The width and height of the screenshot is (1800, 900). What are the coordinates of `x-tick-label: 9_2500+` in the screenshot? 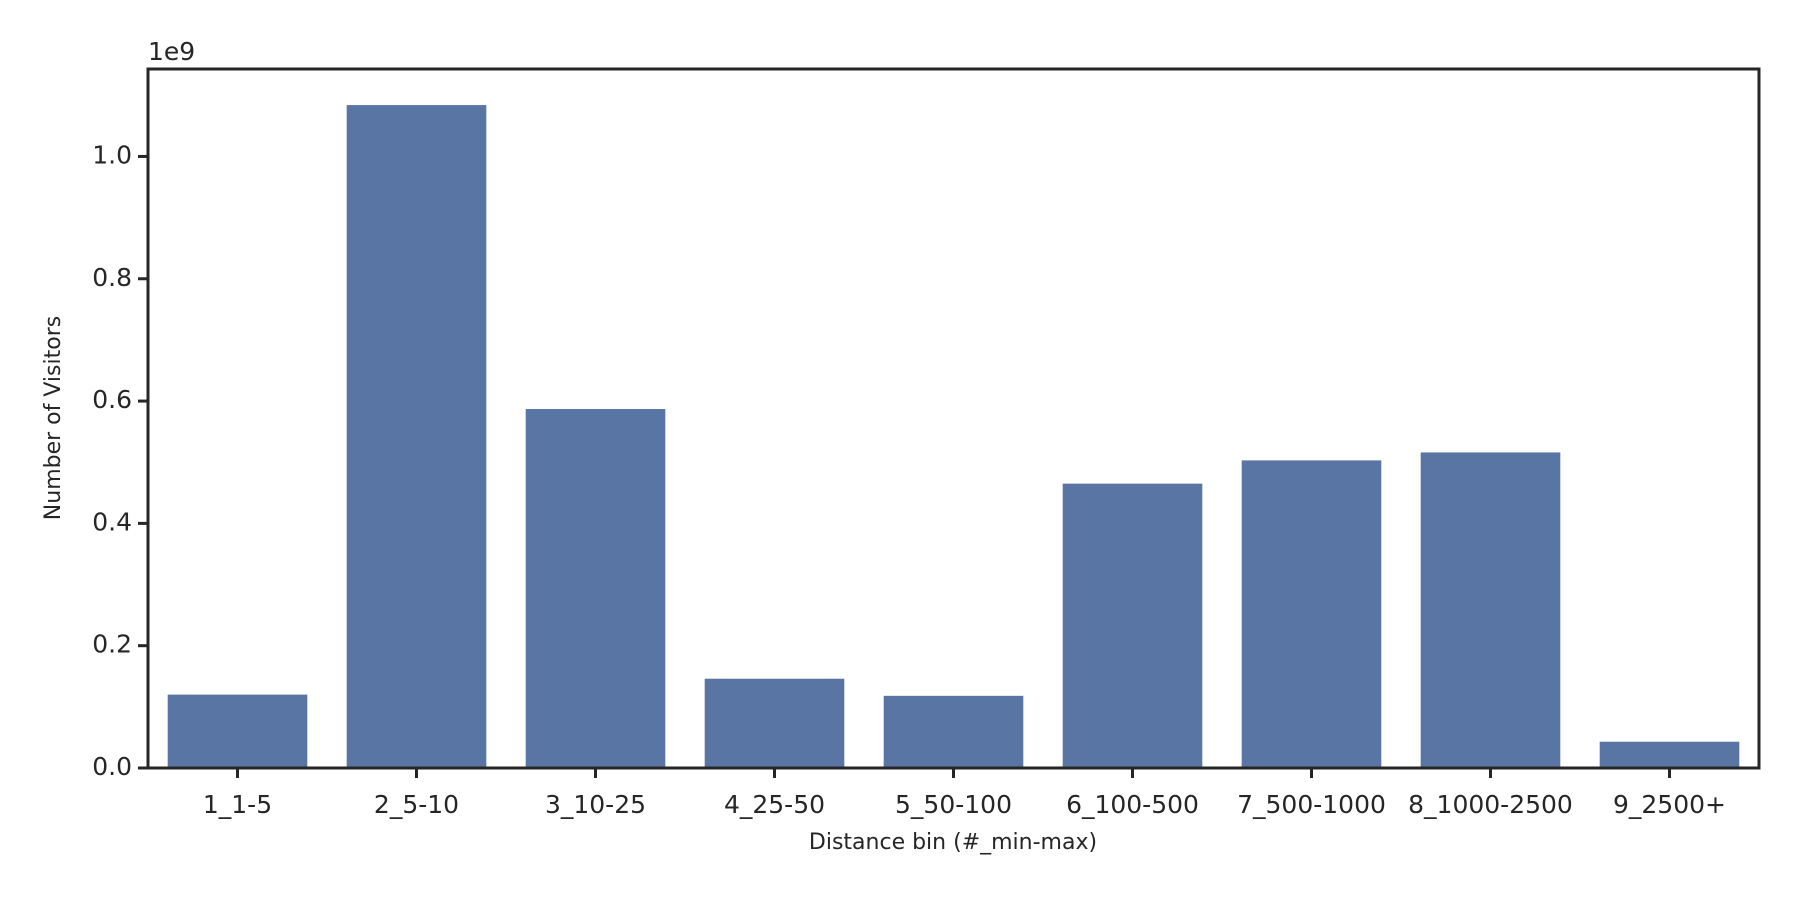 It's located at (1669, 804).